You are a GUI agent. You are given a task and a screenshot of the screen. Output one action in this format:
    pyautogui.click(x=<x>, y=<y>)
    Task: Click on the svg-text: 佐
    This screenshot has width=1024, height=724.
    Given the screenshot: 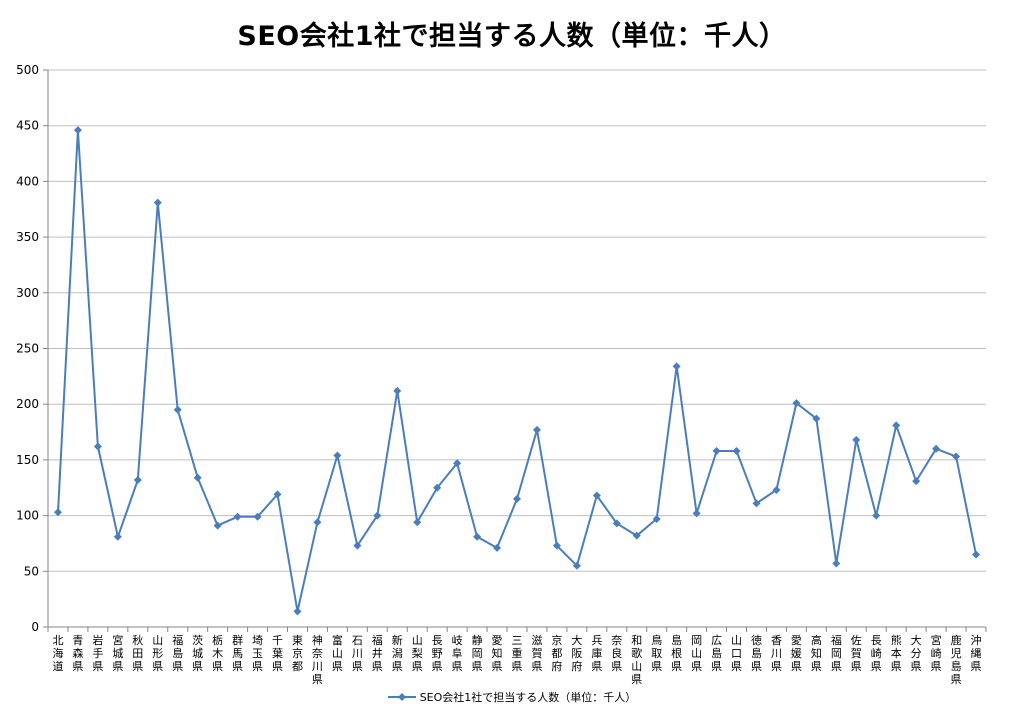 What is the action you would take?
    pyautogui.click(x=856, y=640)
    